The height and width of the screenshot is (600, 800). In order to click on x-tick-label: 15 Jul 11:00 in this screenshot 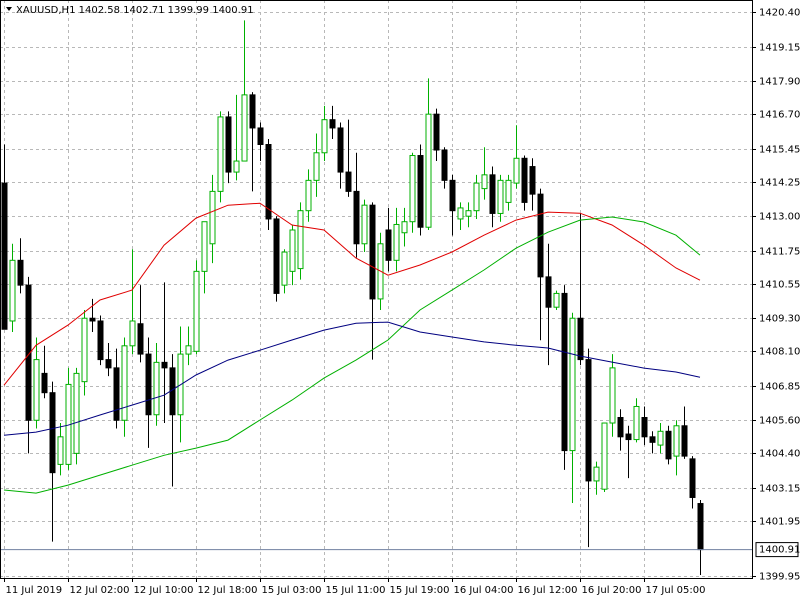, I will do `click(356, 590)`.